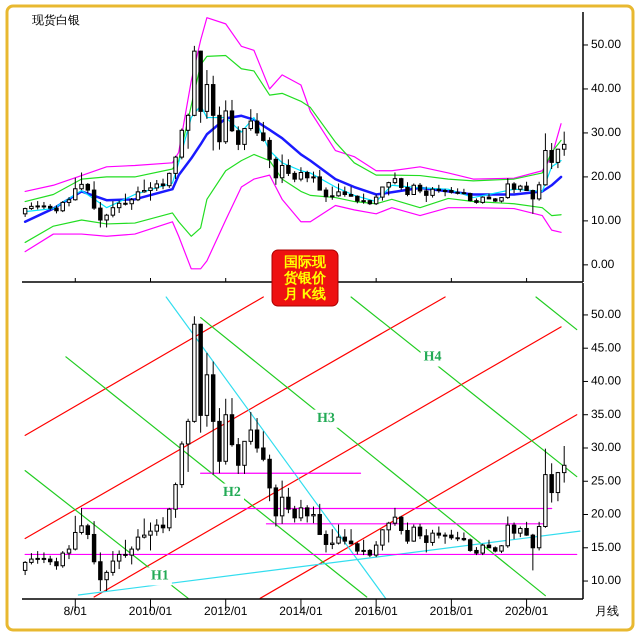 This screenshot has width=640, height=640. Describe the element at coordinates (226, 611) in the screenshot. I see `x-tick-label: 2012/01` at that location.